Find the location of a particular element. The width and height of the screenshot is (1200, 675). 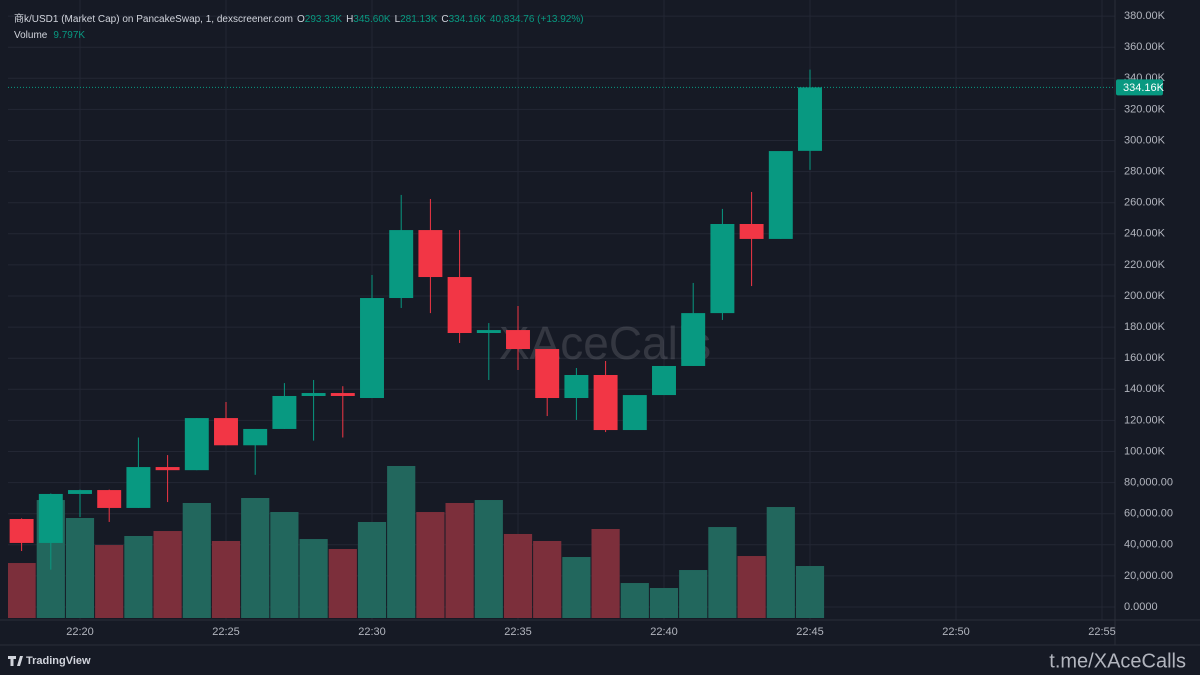

y-tick-label: 300.00K is located at coordinates (1145, 140).